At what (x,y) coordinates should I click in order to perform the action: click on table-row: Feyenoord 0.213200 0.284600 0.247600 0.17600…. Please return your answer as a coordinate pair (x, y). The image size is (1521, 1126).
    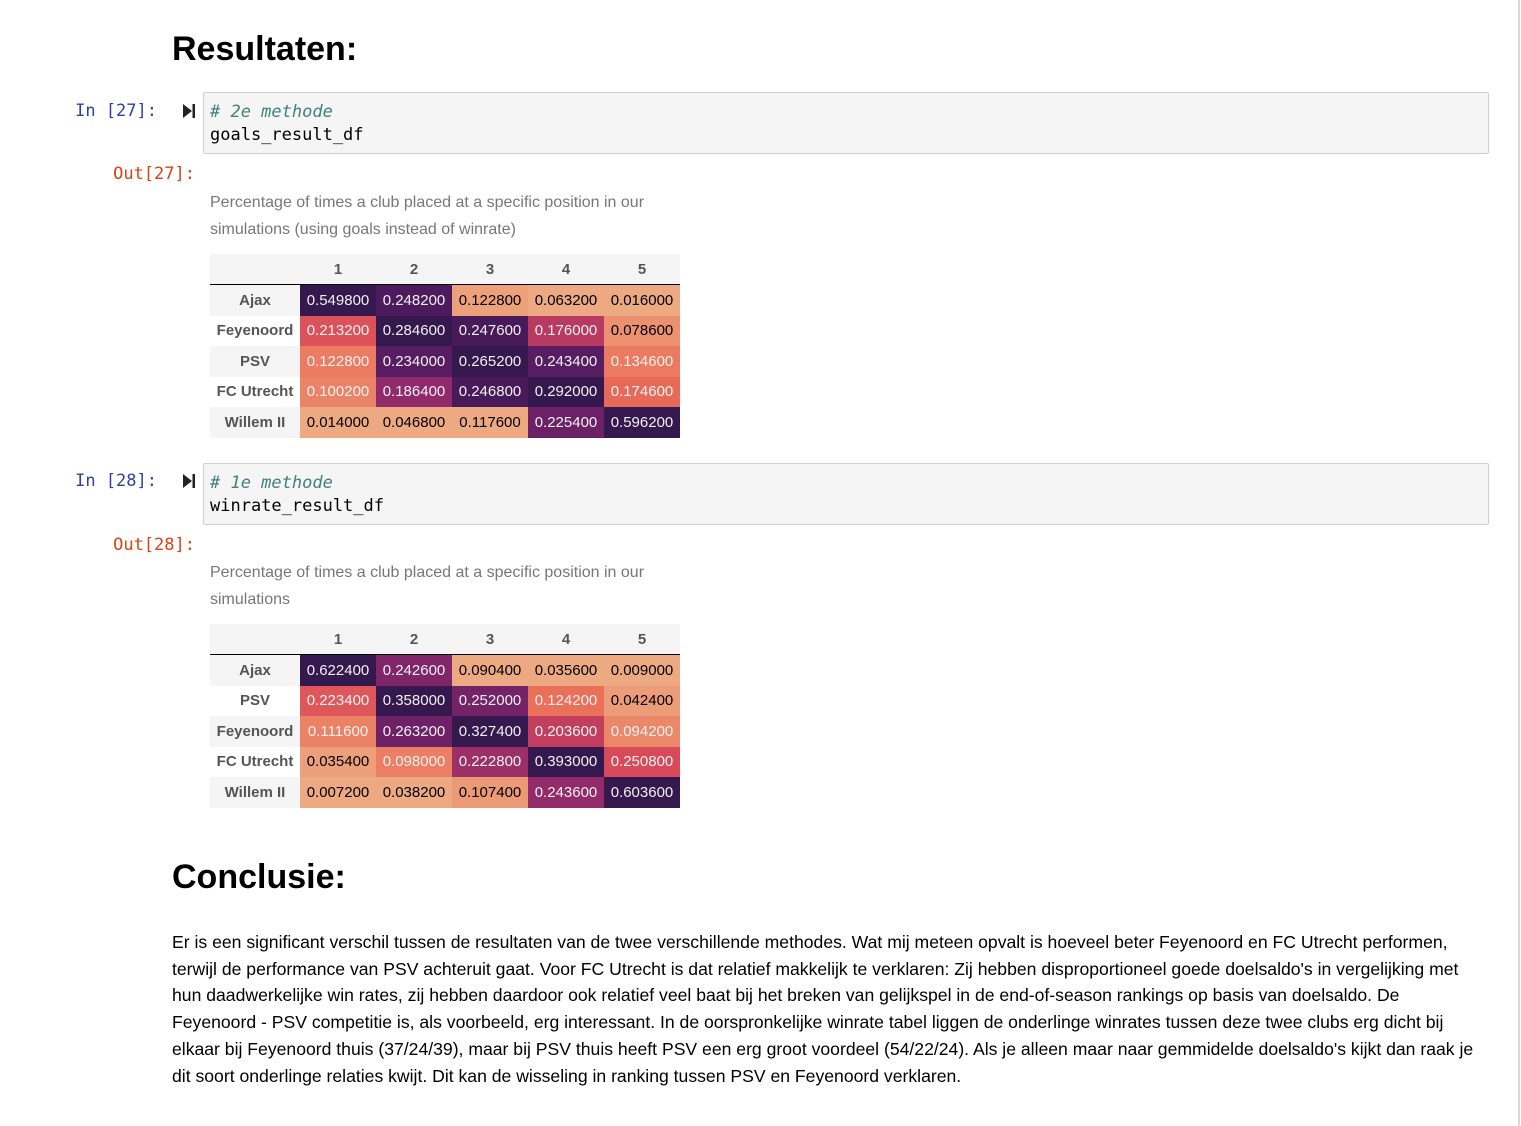
    Looking at the image, I should click on (445, 330).